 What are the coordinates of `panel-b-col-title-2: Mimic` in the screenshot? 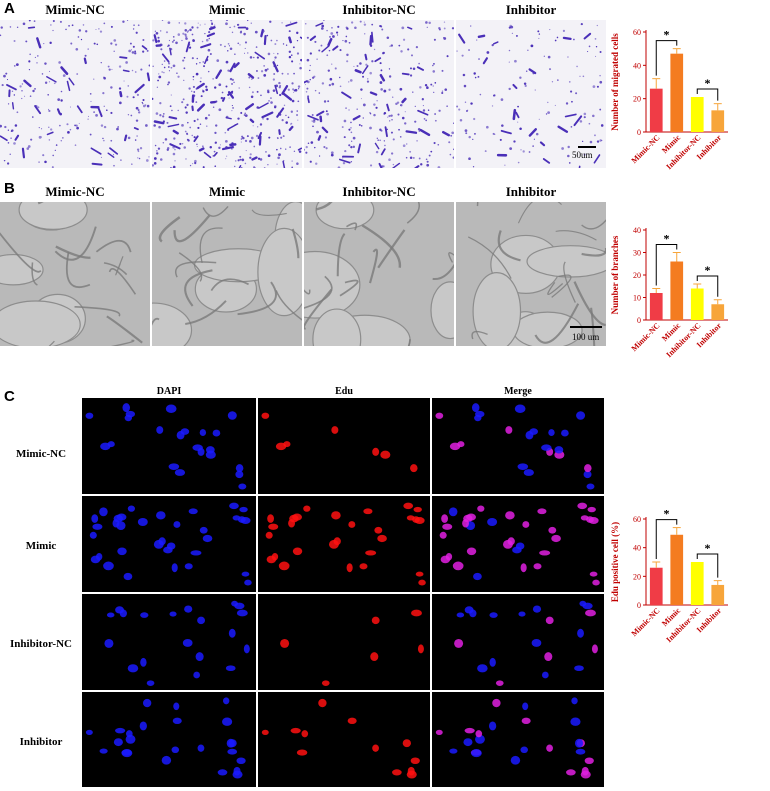 It's located at (227, 191).